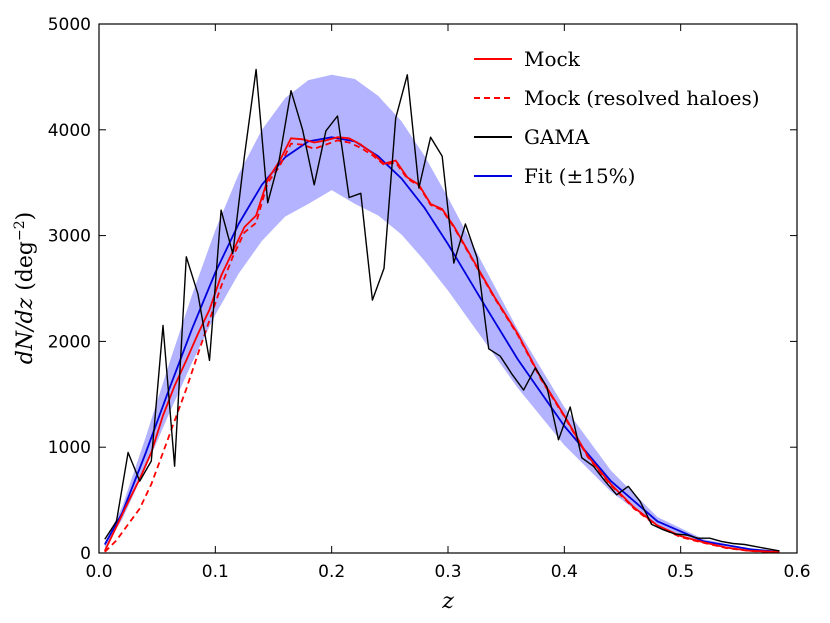  I want to click on x-tick-label: 0.2, so click(331, 572).